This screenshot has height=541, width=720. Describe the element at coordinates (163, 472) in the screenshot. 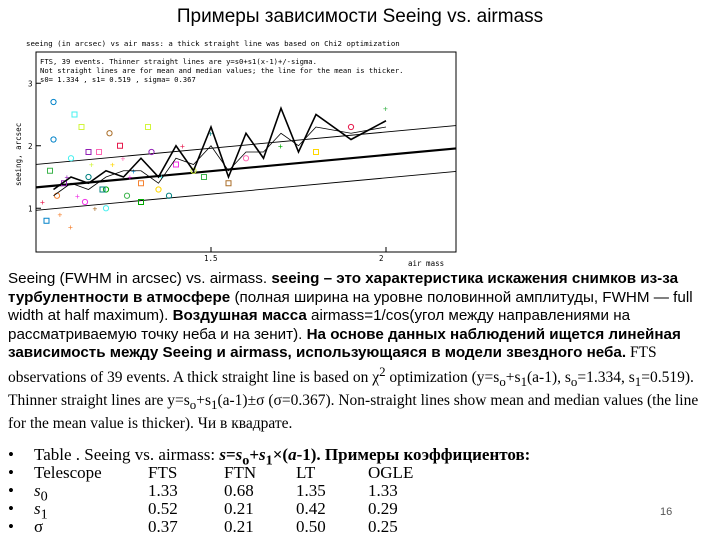

I see `header-cell: FTS` at that location.